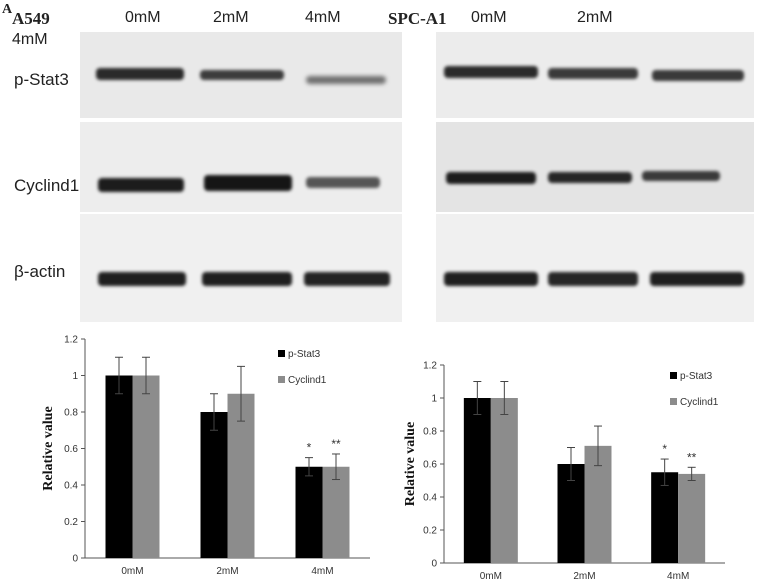  I want to click on spca1-legend-label: Cyclind1, so click(699, 402).